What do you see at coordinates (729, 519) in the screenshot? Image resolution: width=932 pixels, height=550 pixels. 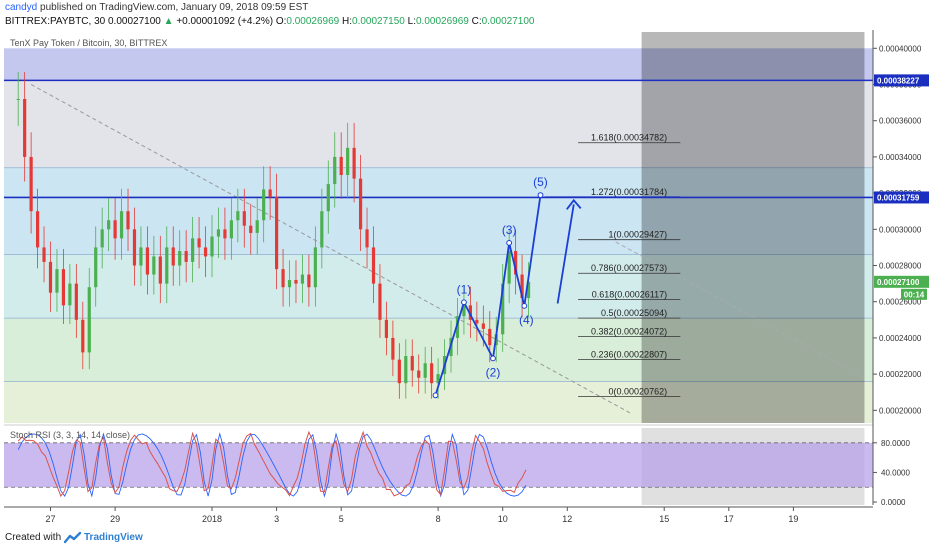 I see `x-tick-label-9: 17` at bounding box center [729, 519].